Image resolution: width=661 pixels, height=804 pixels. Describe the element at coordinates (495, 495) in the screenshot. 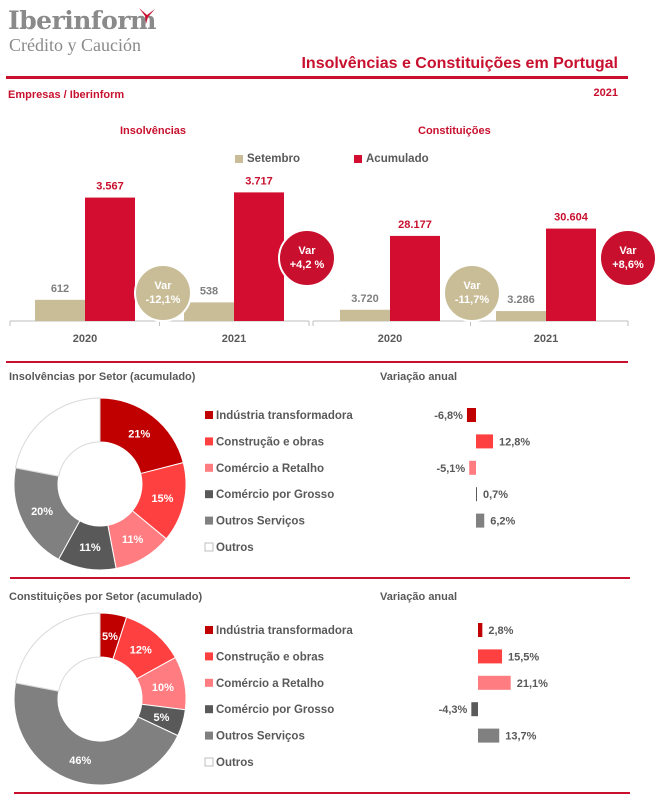

I see `variation-label: 0,7%` at that location.